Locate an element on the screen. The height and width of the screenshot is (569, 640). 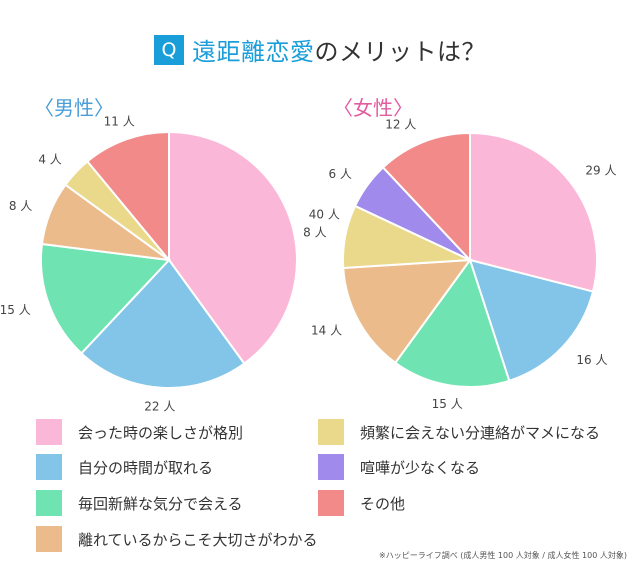
legend-item-appreciation: 離れているからこそ大切さがわかる is located at coordinates (177, 539).